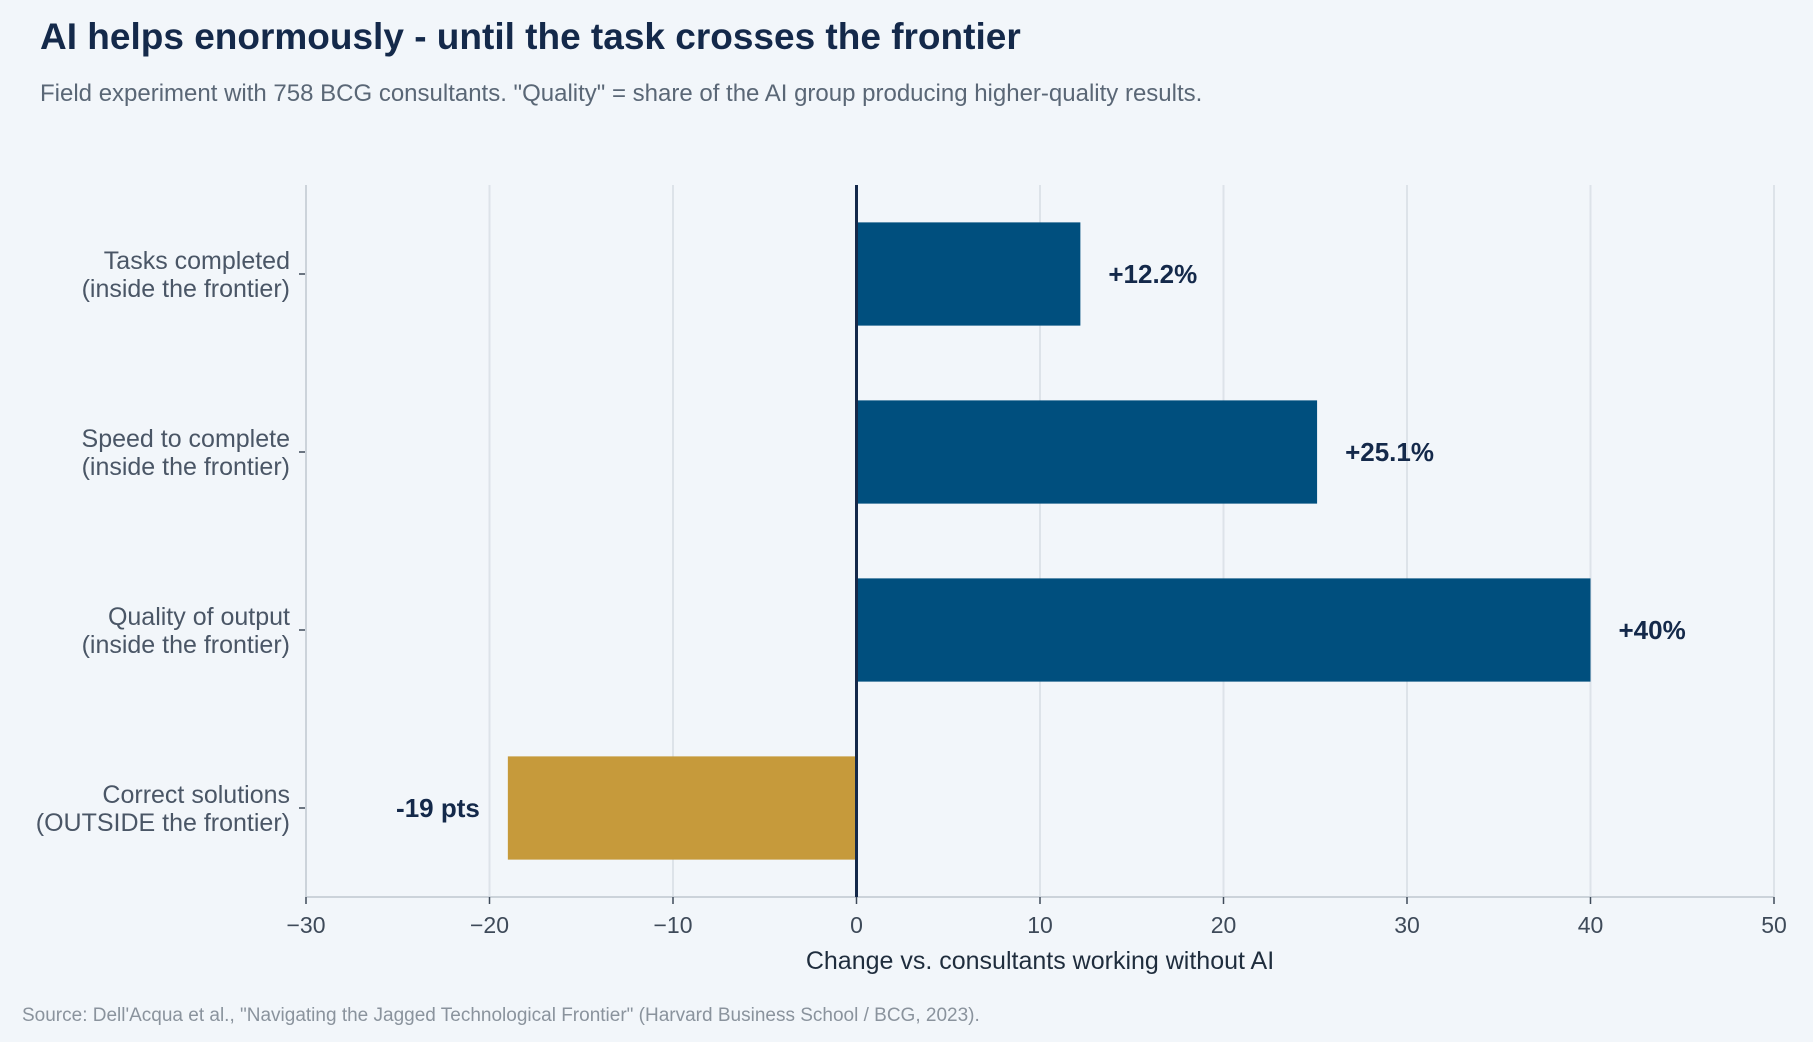 The width and height of the screenshot is (1813, 1042). I want to click on category-label: Correct solutions (OUTSIDE the frontier), so click(163, 809).